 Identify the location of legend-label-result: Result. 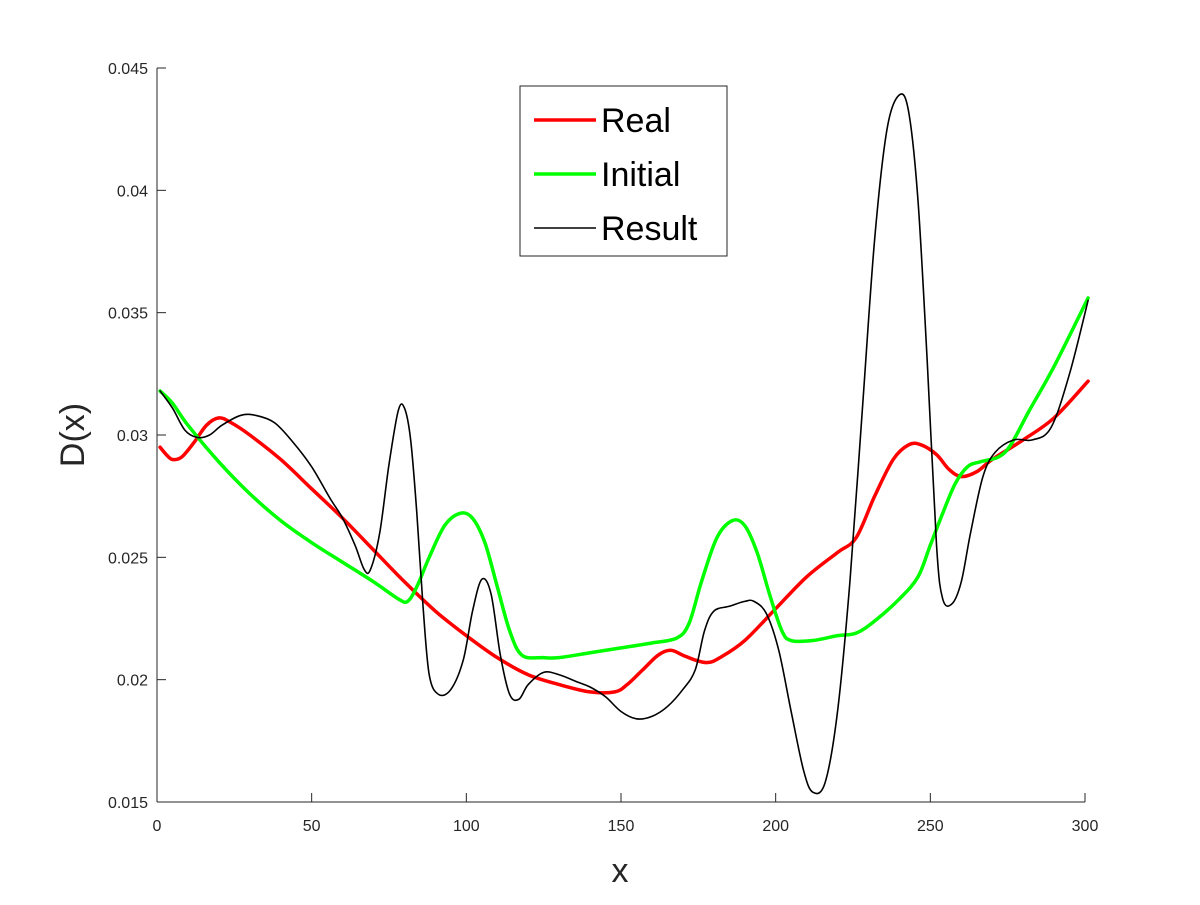
(649, 229).